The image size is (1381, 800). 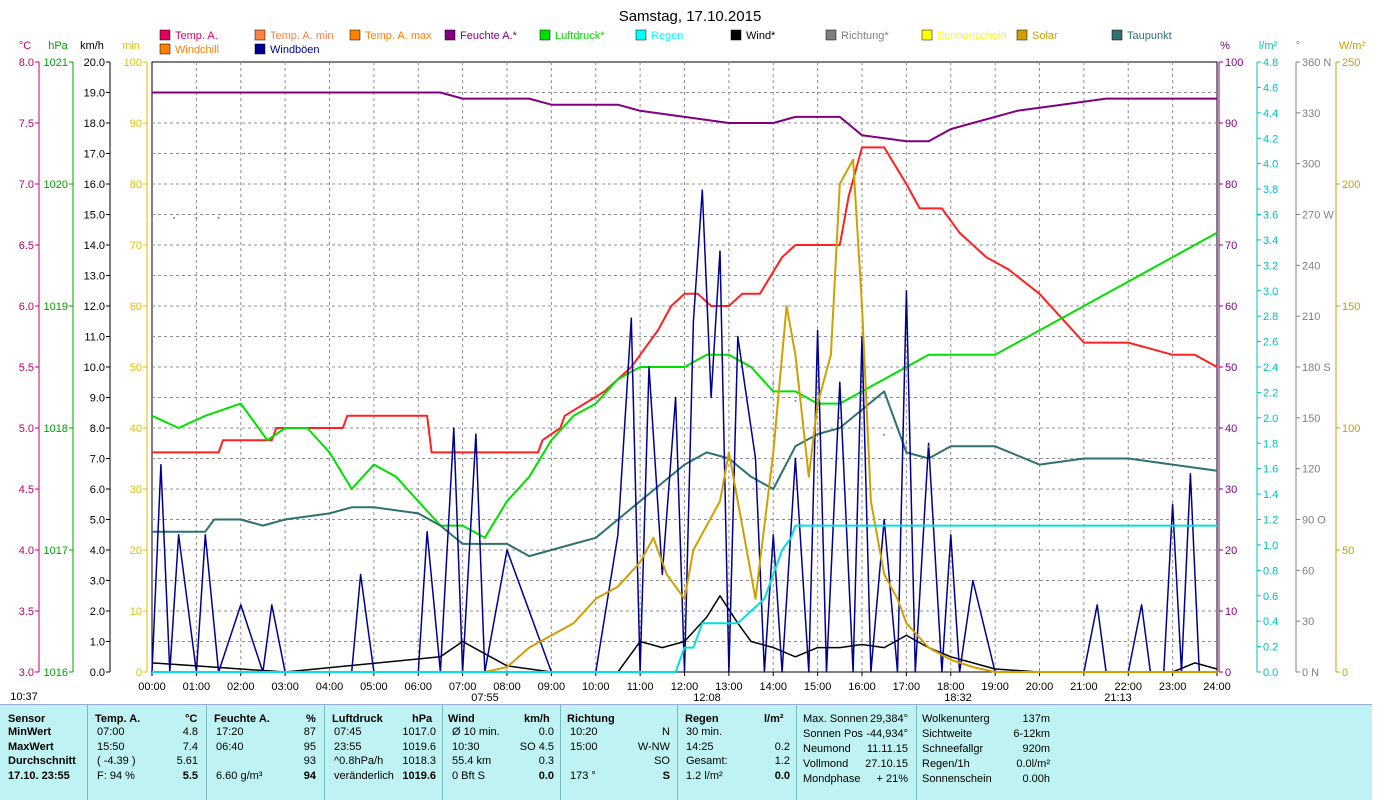 What do you see at coordinates (1231, 490) in the screenshot?
I see `axis-tick-label-right: 30` at bounding box center [1231, 490].